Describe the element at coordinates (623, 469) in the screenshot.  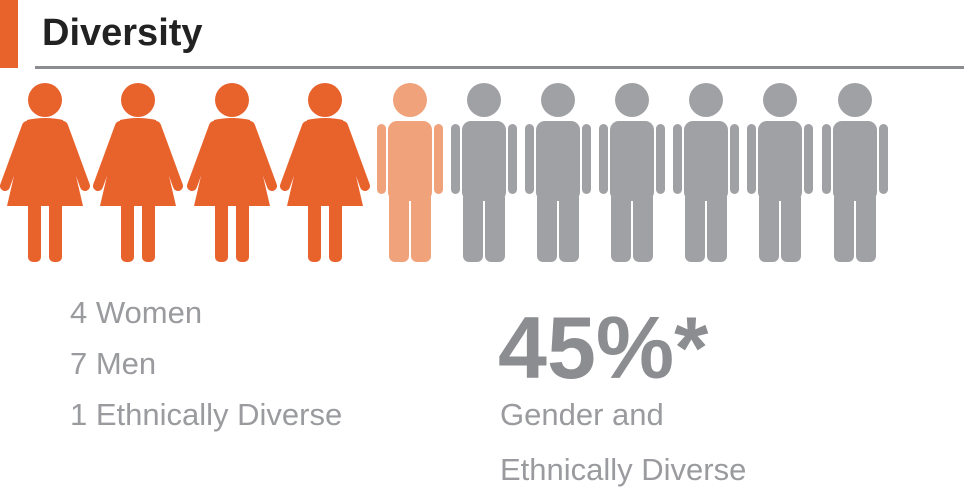
I see `stat-caption: Ethnically Diverse` at that location.